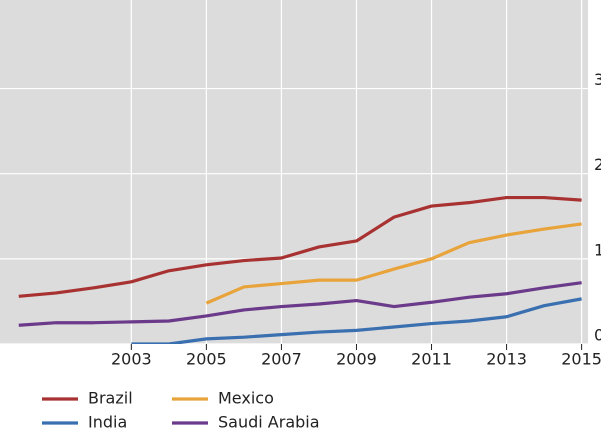 The width and height of the screenshot is (601, 437). What do you see at coordinates (597, 249) in the screenshot?
I see `y-tick-label: 1` at bounding box center [597, 249].